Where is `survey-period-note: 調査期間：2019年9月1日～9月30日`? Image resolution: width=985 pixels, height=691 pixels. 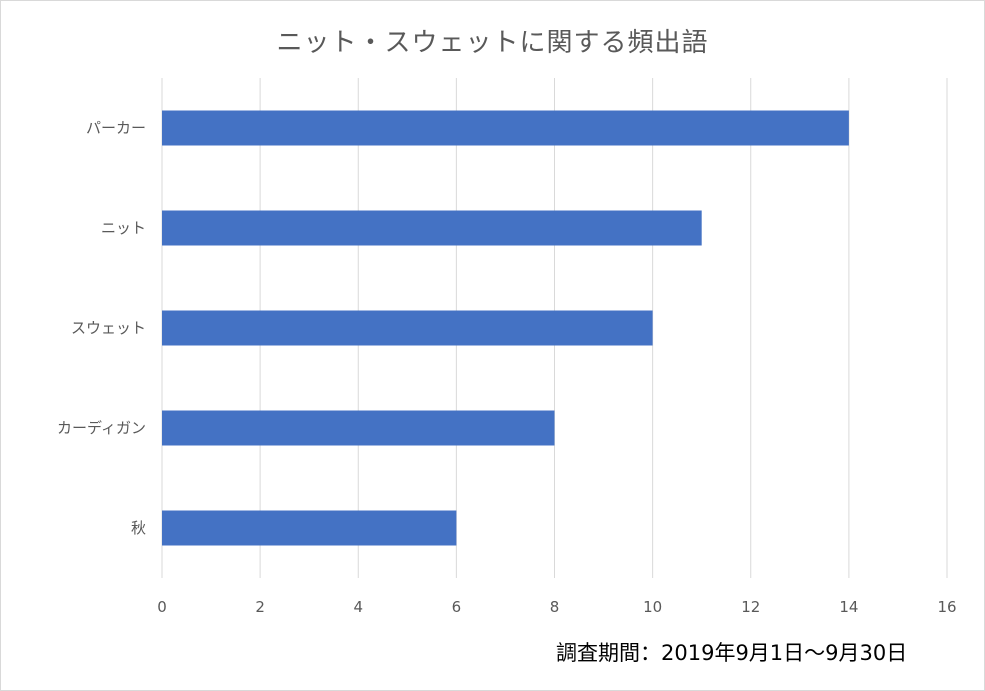
survey-period-note: 調査期間：2019年9月1日～9月30日 is located at coordinates (732, 653).